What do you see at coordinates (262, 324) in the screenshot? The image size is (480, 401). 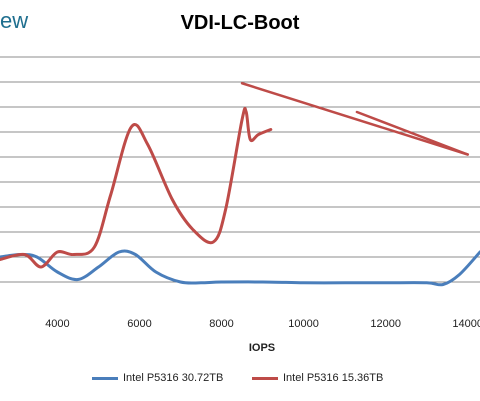 I see `x-tick-labels: 4000 6000 8000 10000 12000 14000` at bounding box center [262, 324].